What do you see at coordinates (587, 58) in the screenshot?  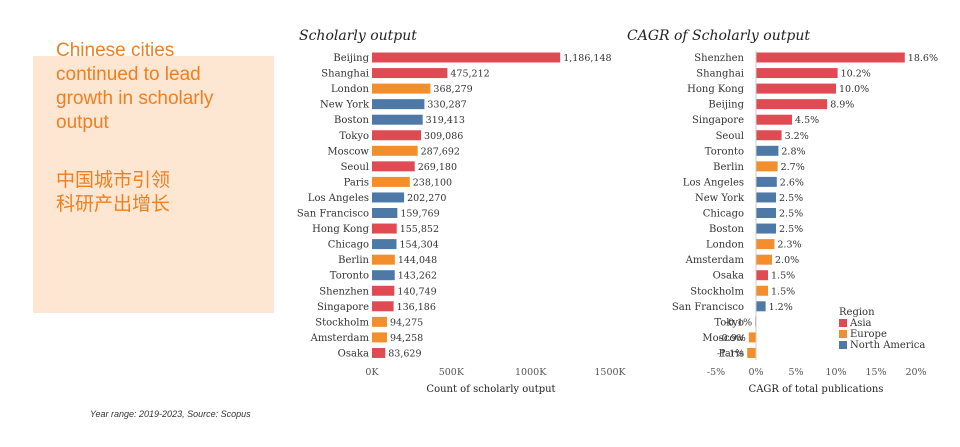 I see `value-label-beijing: 1,186,148` at bounding box center [587, 58].